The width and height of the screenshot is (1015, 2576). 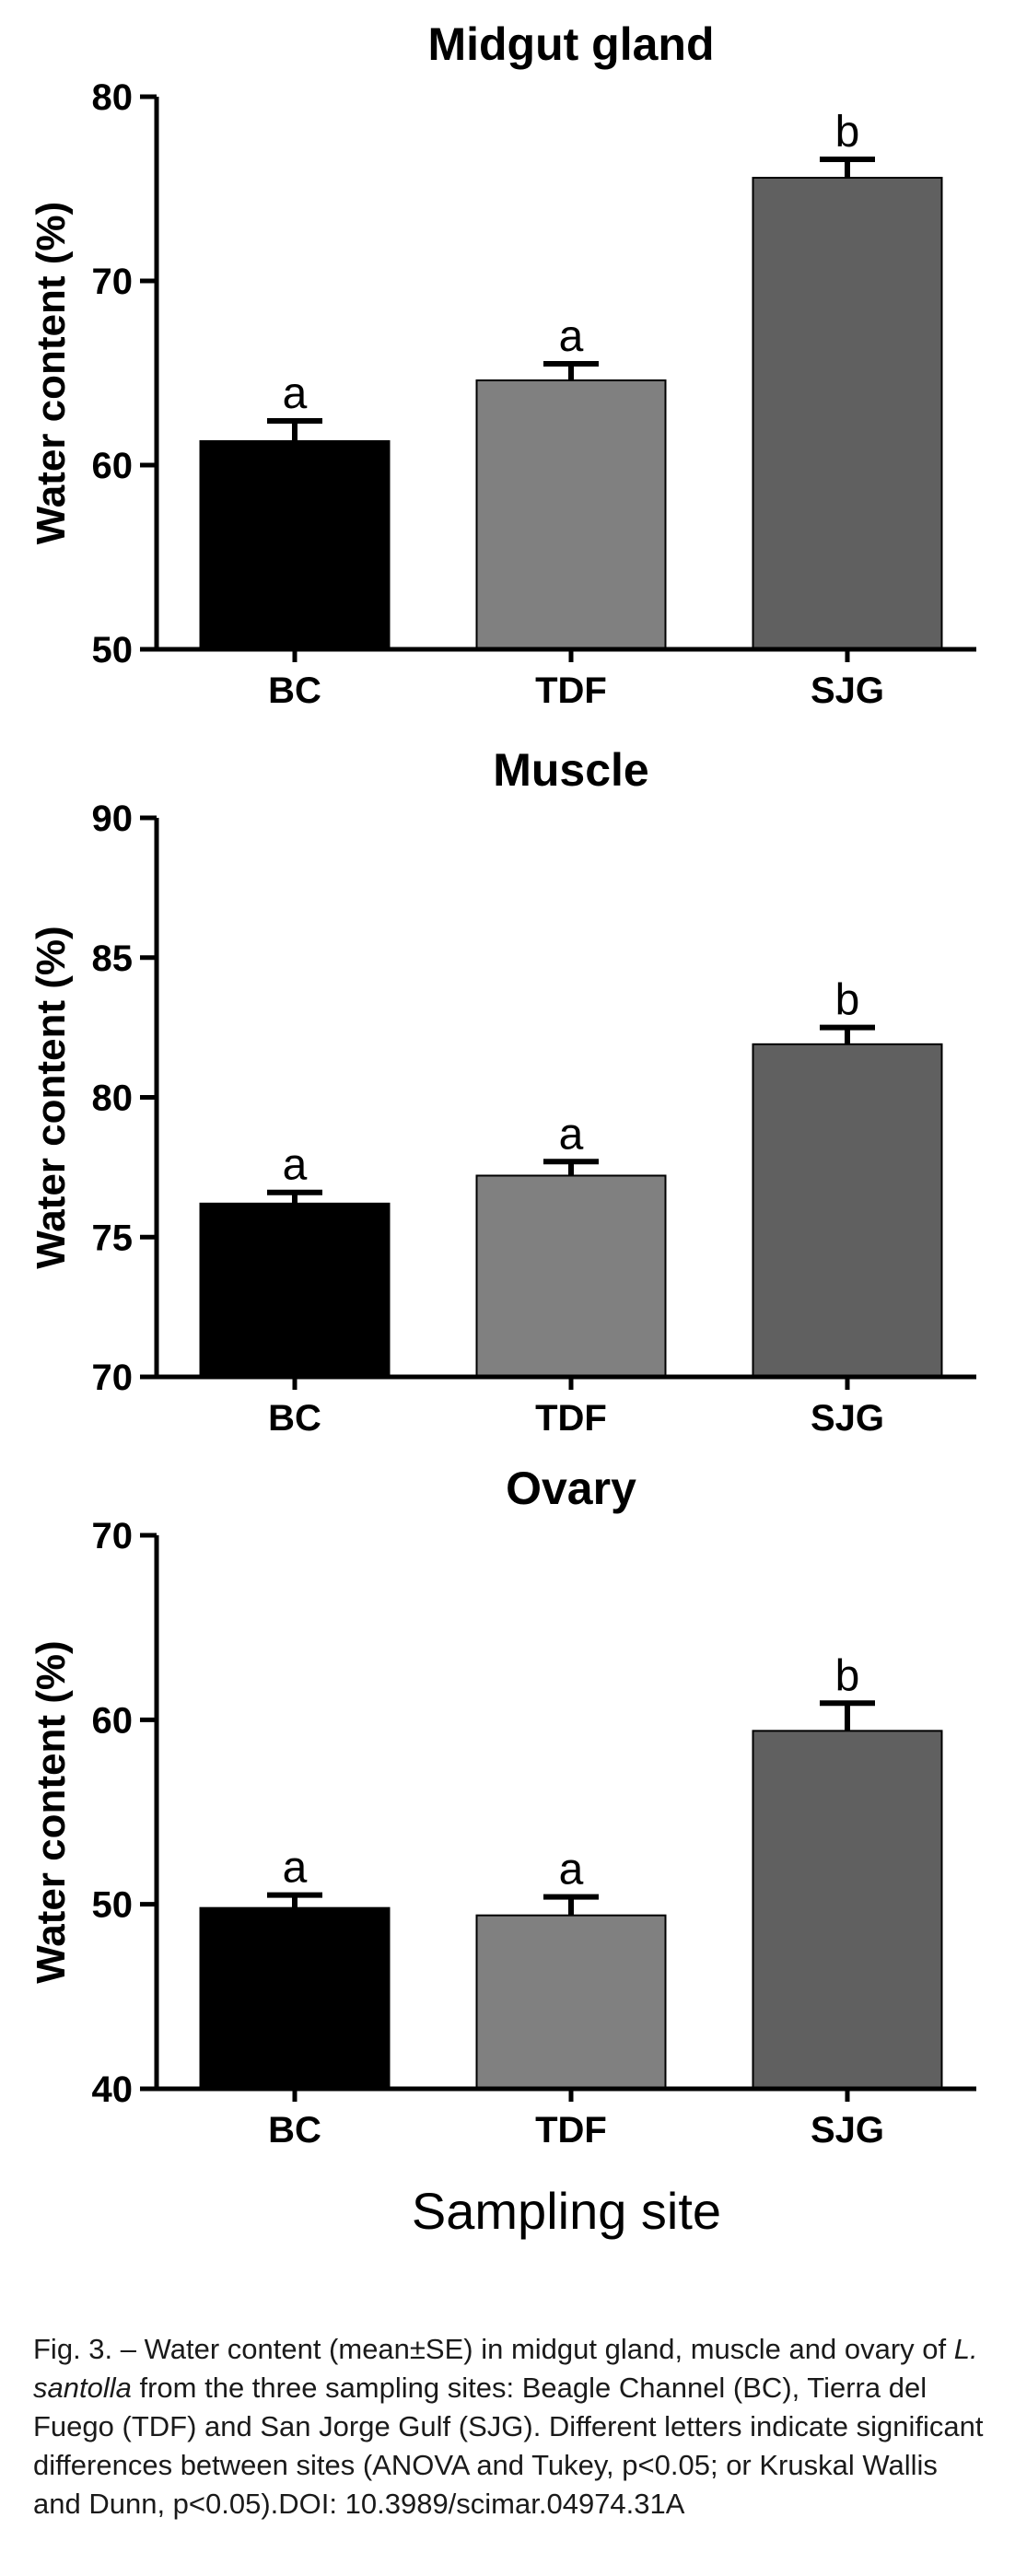 What do you see at coordinates (505, 2368) in the screenshot?
I see `caption-species: L. santolla` at bounding box center [505, 2368].